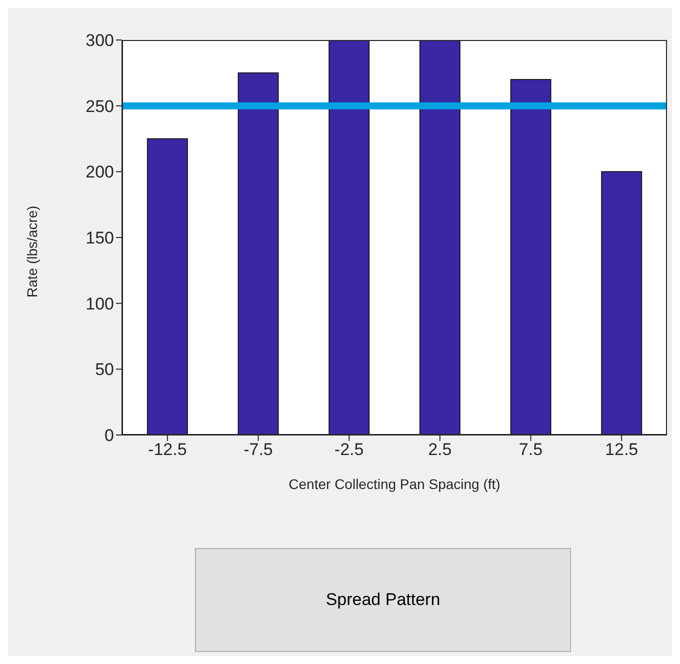  I want to click on y-tick-label: 150, so click(100, 238).